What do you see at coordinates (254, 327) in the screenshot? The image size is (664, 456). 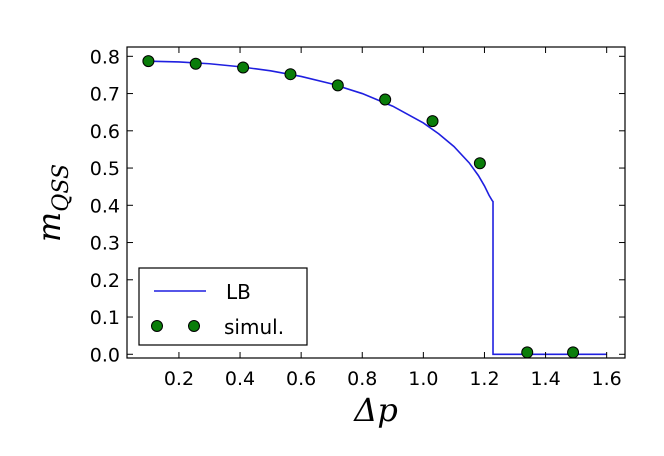 I see `legend-label-simul: simul.` at bounding box center [254, 327].